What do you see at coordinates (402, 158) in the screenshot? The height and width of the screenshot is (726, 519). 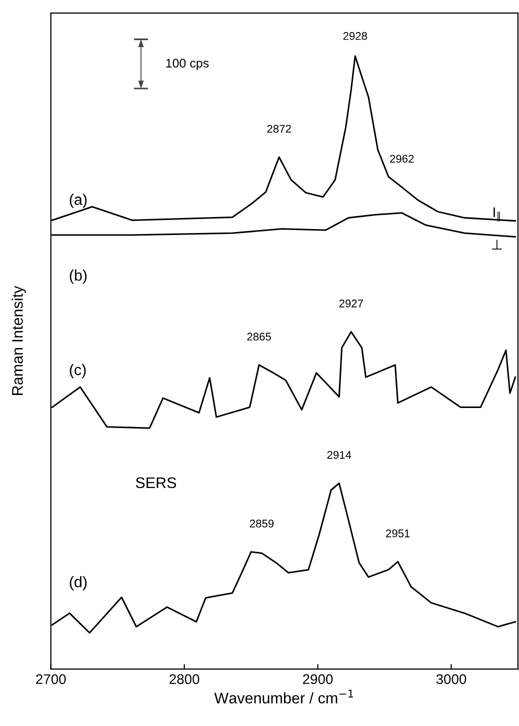 I see `annotation: 2962` at bounding box center [402, 158].